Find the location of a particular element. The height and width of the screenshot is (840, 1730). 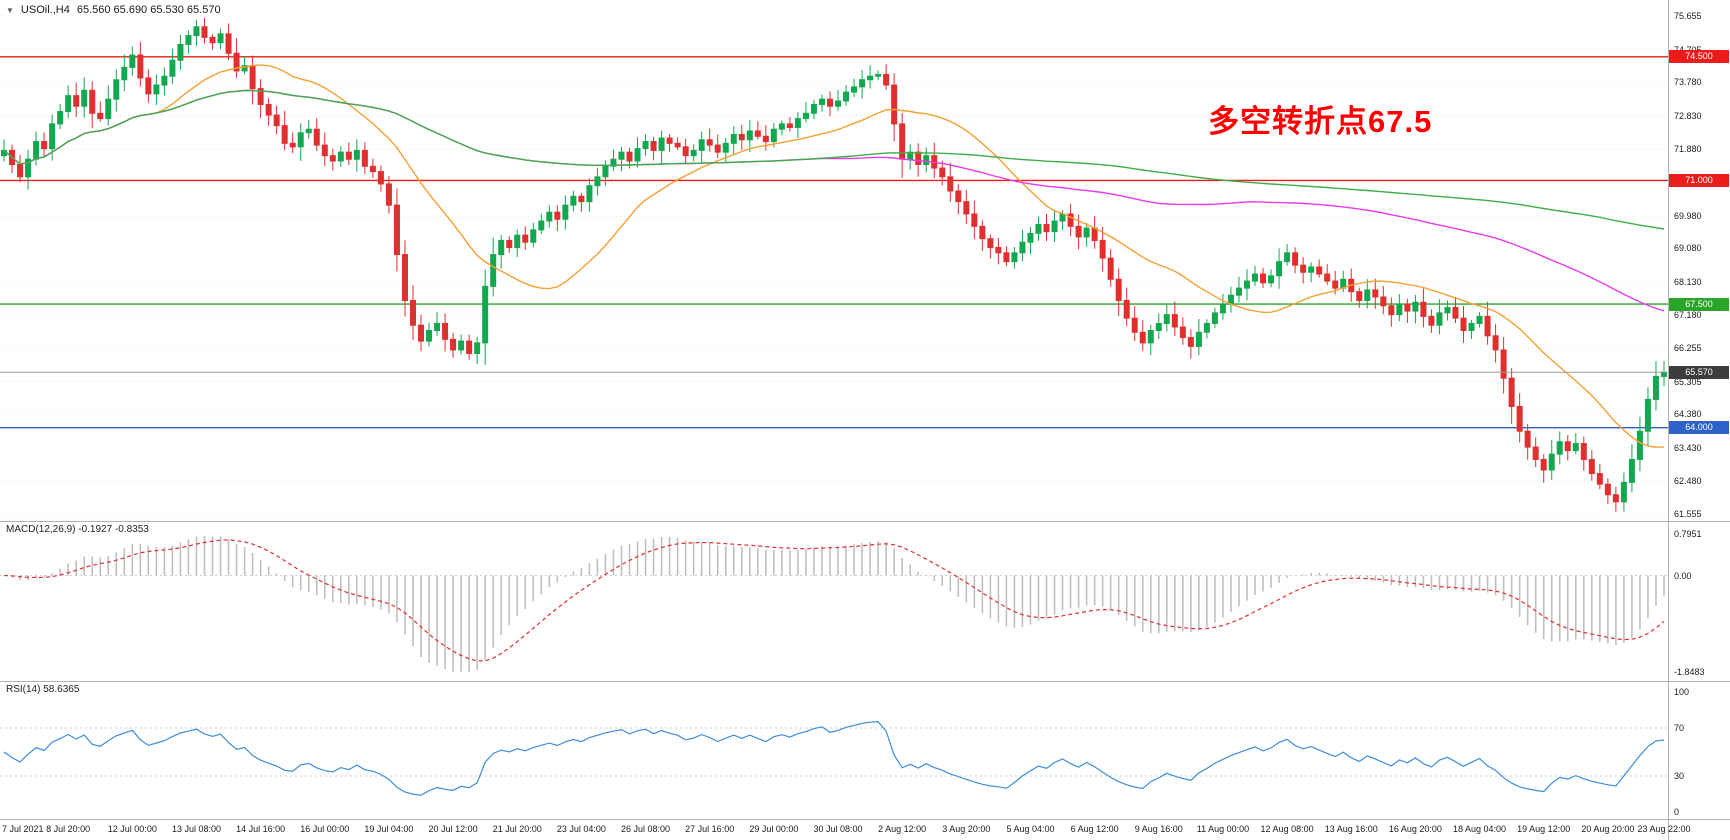

symbol-dropdown-icon: ▼ is located at coordinates (10, 10).